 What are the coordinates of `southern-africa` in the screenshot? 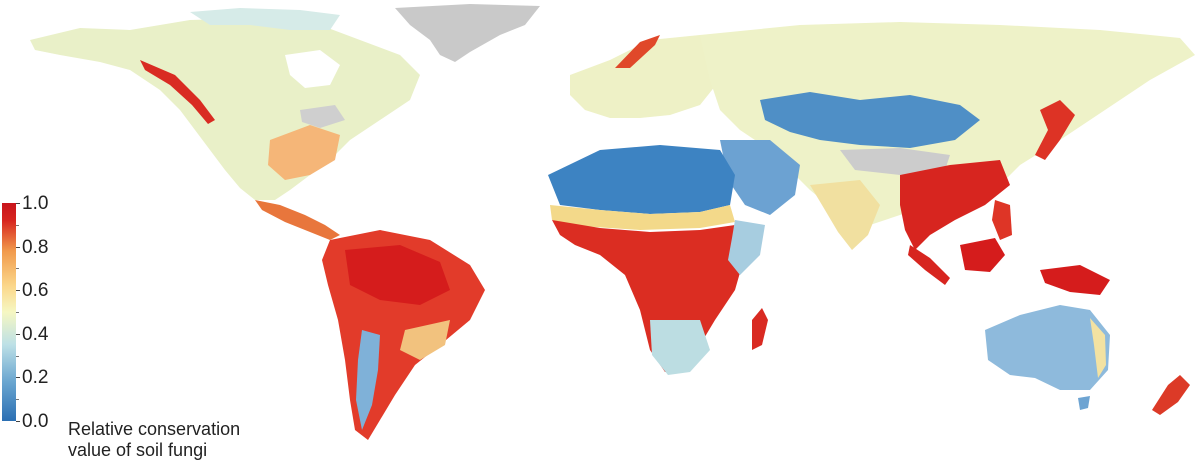 It's located at (680, 347).